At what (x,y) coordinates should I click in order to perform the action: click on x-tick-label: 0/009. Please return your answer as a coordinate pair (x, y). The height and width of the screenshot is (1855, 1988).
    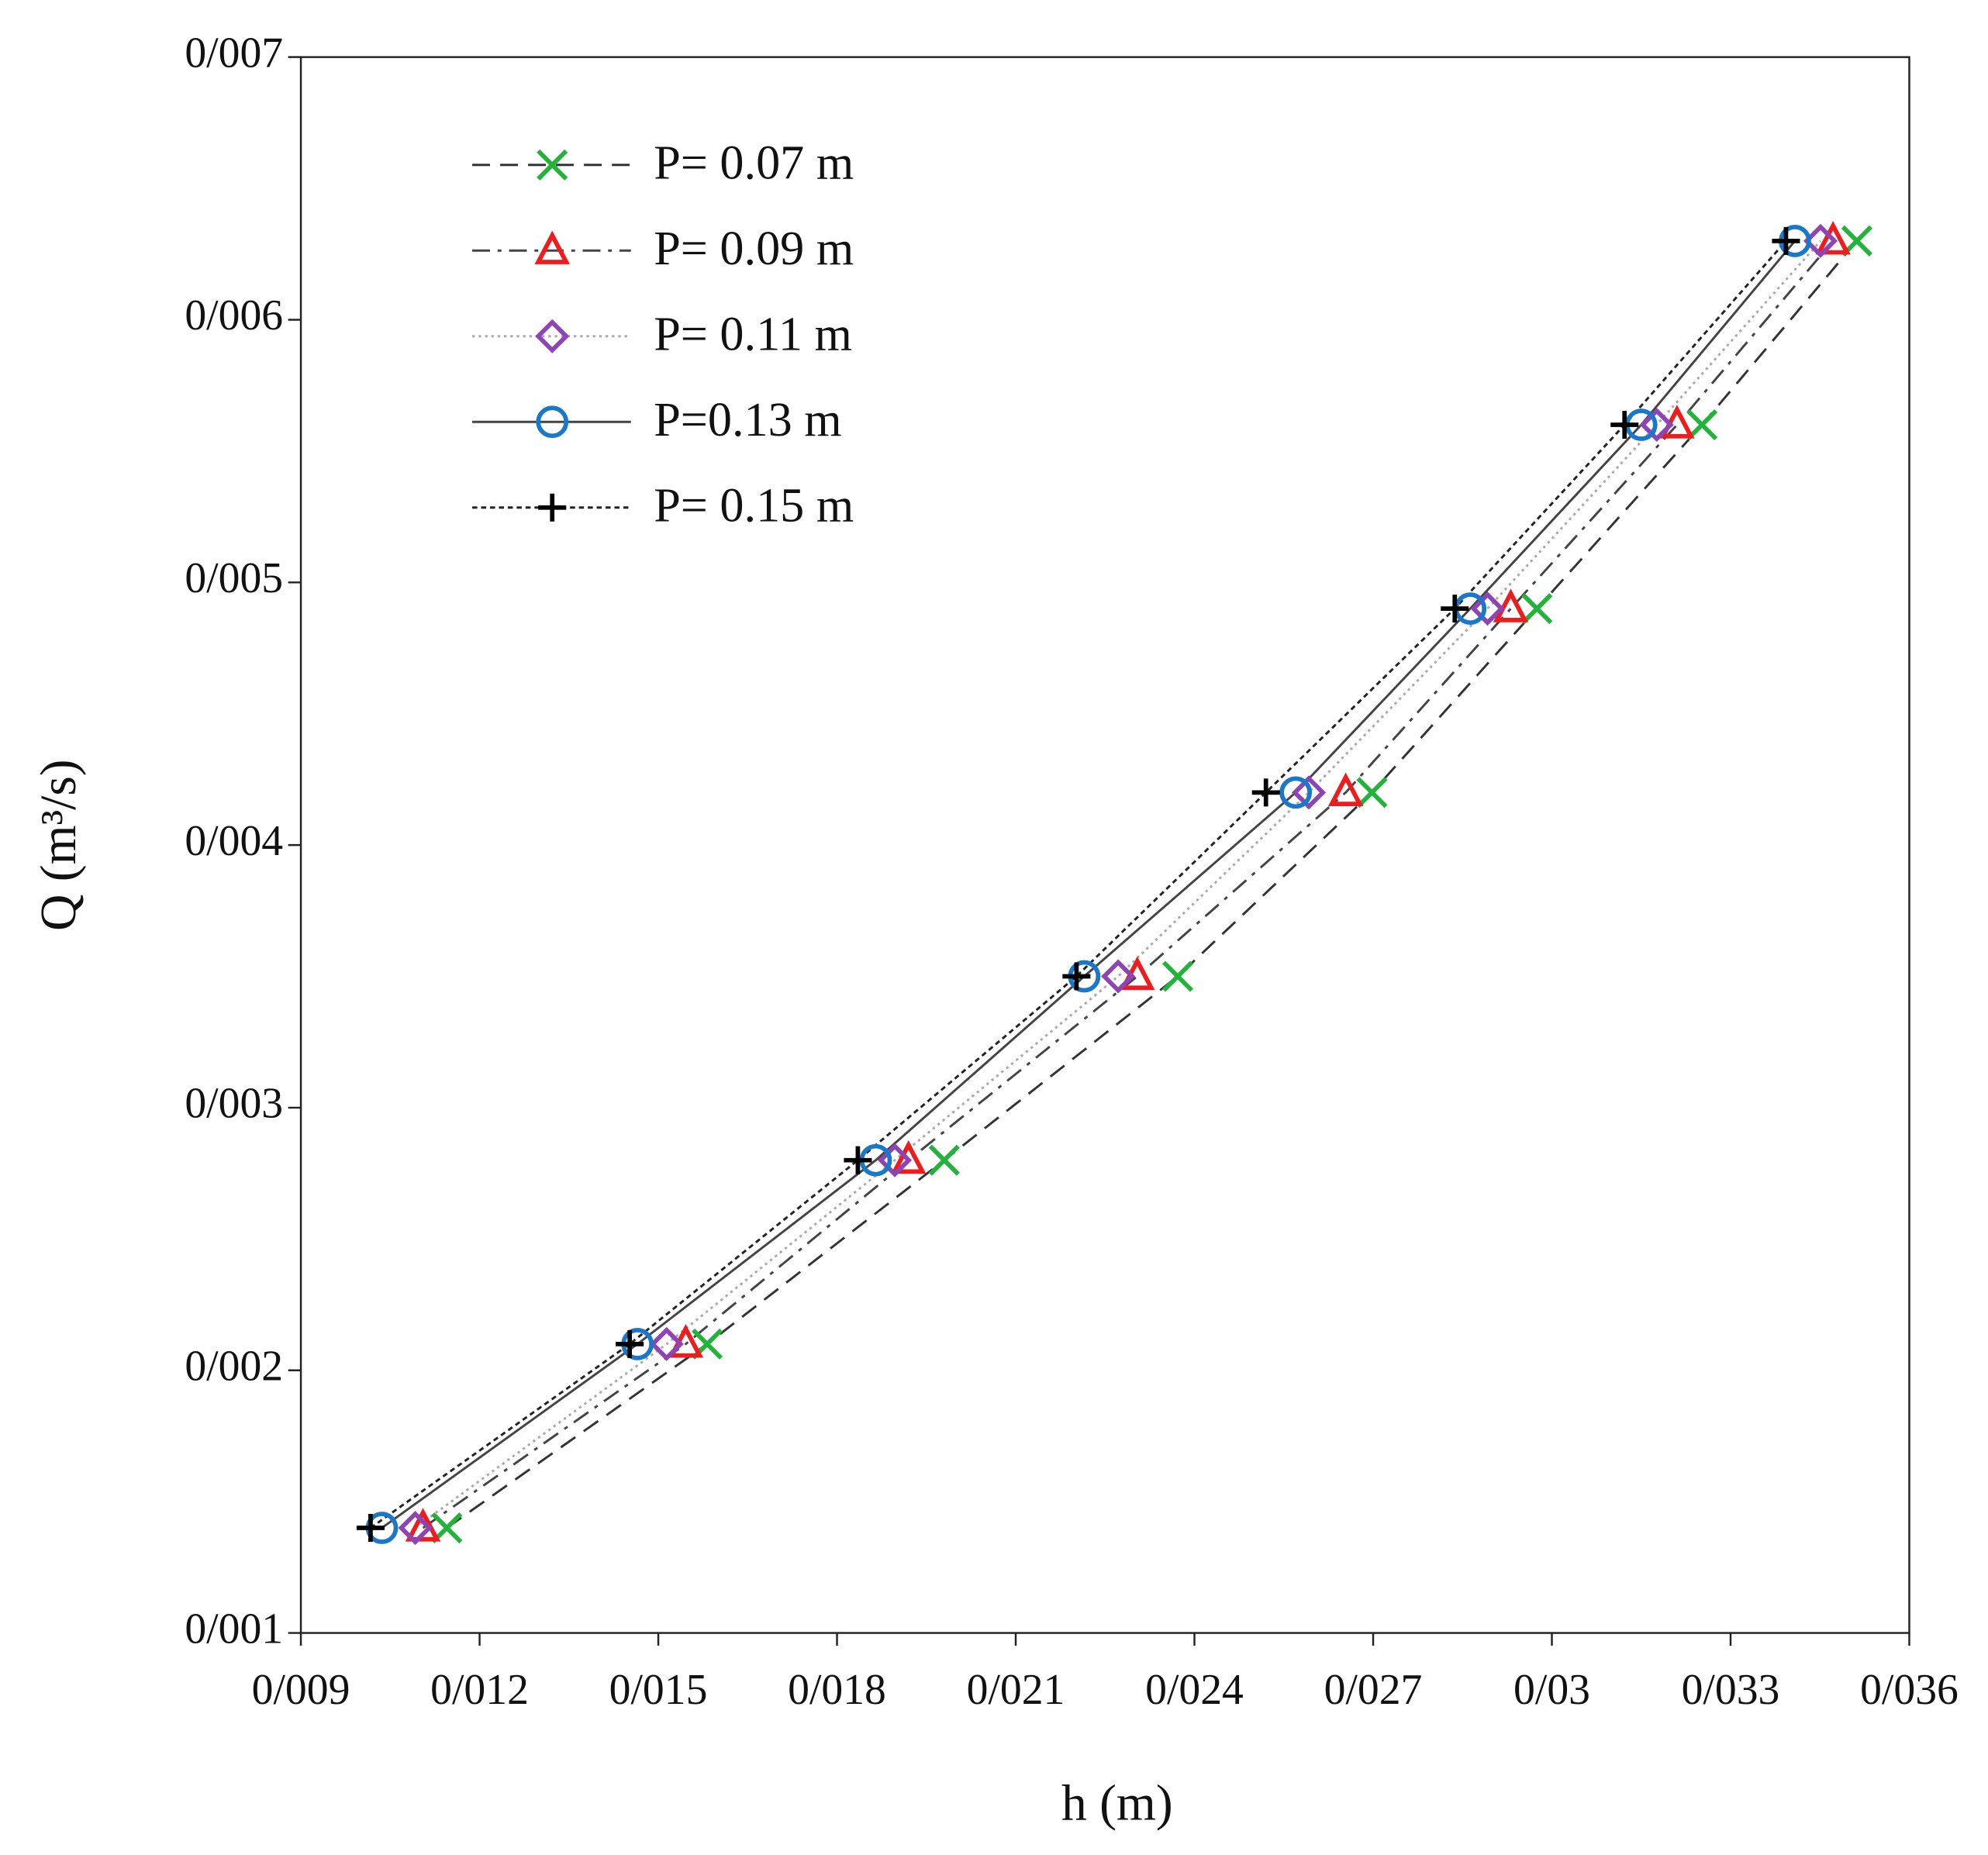
    Looking at the image, I should click on (301, 1690).